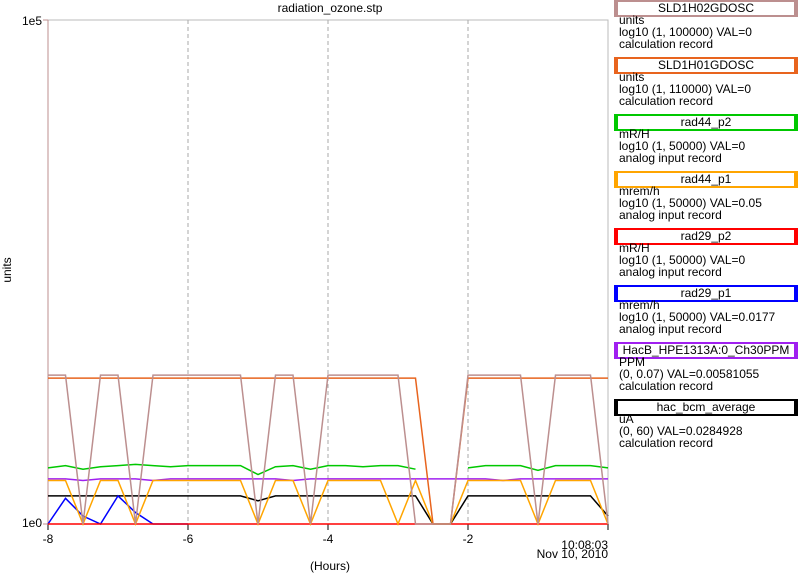 The height and width of the screenshot is (578, 800). I want to click on x-tick-label: -2, so click(468, 539).